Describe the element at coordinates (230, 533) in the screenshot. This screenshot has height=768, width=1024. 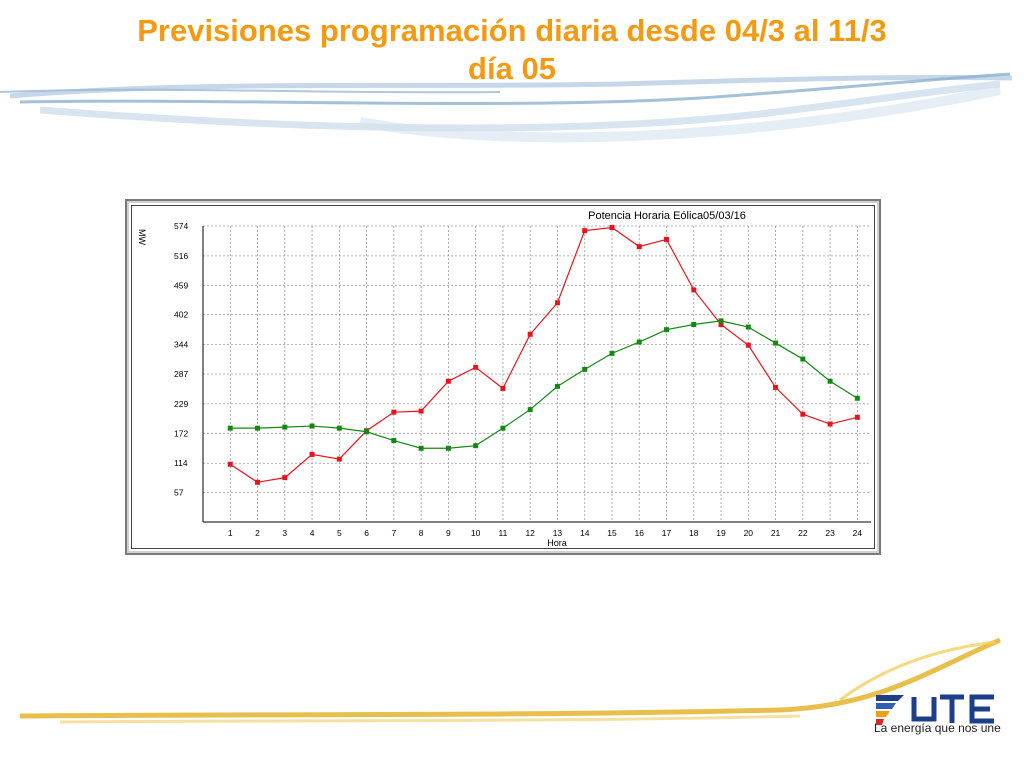
I see `x-tick-label: 1` at that location.